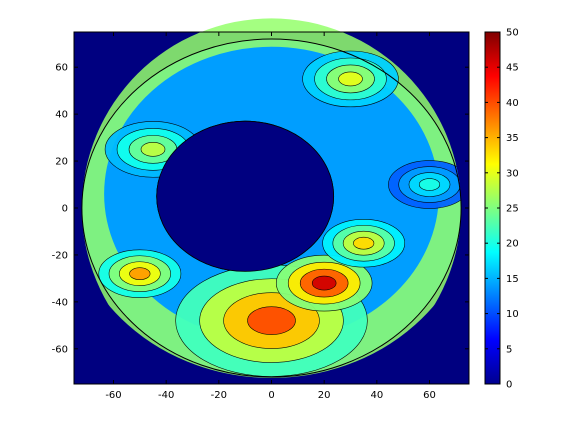  I want to click on colorbar-tick-label: 40, so click(512, 103).